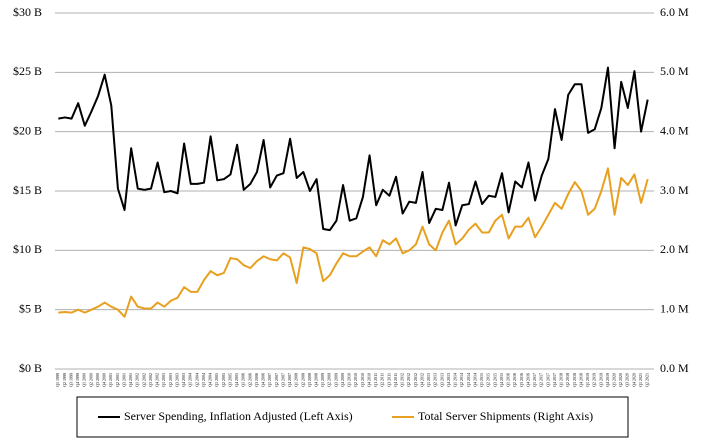  I want to click on x-tick-label: Q2 2010, so click(355, 380).